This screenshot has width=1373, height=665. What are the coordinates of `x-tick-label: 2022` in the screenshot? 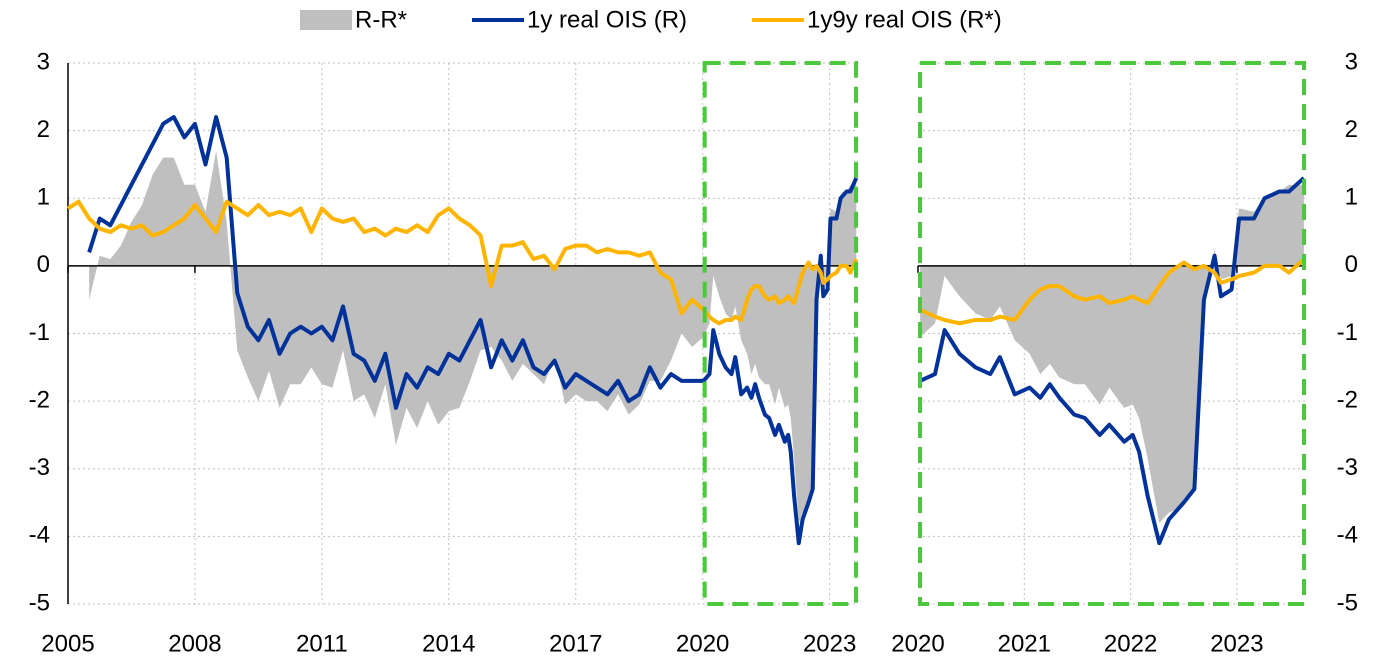 It's located at (1130, 643).